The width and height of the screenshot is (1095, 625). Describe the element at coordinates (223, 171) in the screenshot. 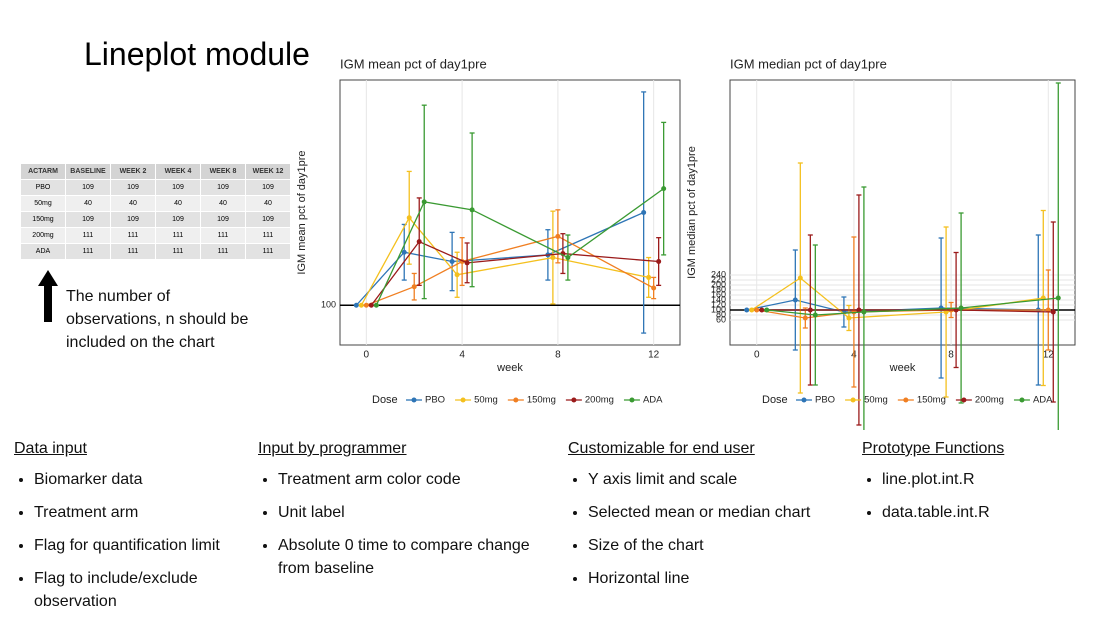

I see `header-cell: WEEK 8` at that location.